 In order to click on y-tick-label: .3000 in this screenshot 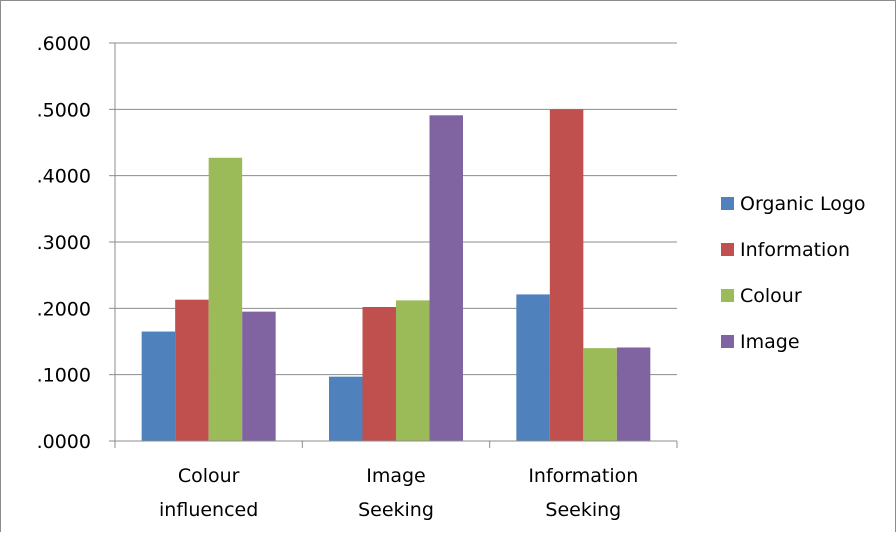, I will do `click(64, 243)`.